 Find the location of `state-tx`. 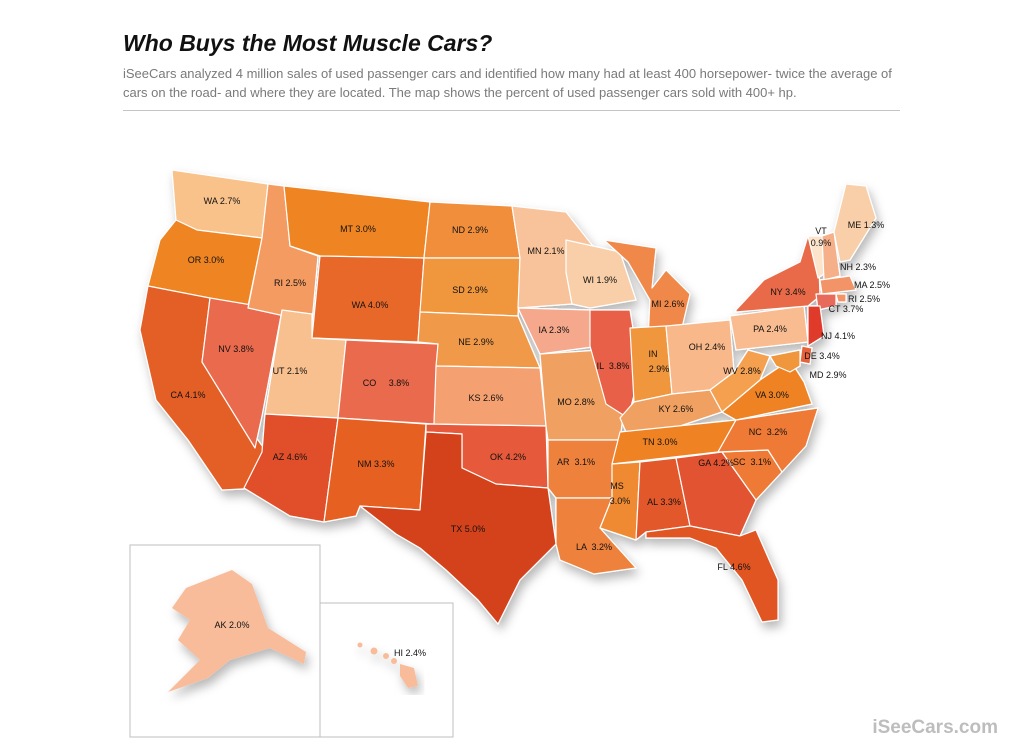

state-tx is located at coordinates (458, 528).